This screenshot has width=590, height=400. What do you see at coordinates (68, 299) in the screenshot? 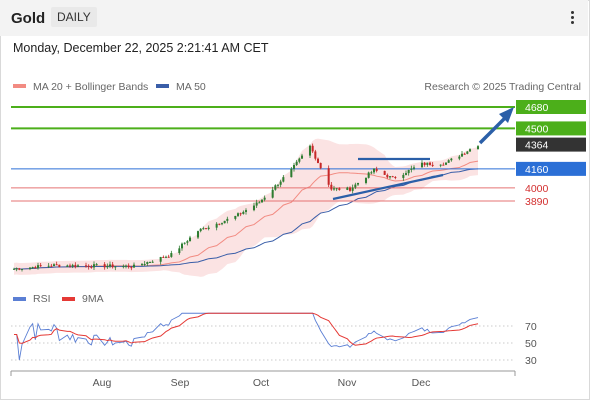
I see `rsi-legend-swatch` at bounding box center [68, 299].